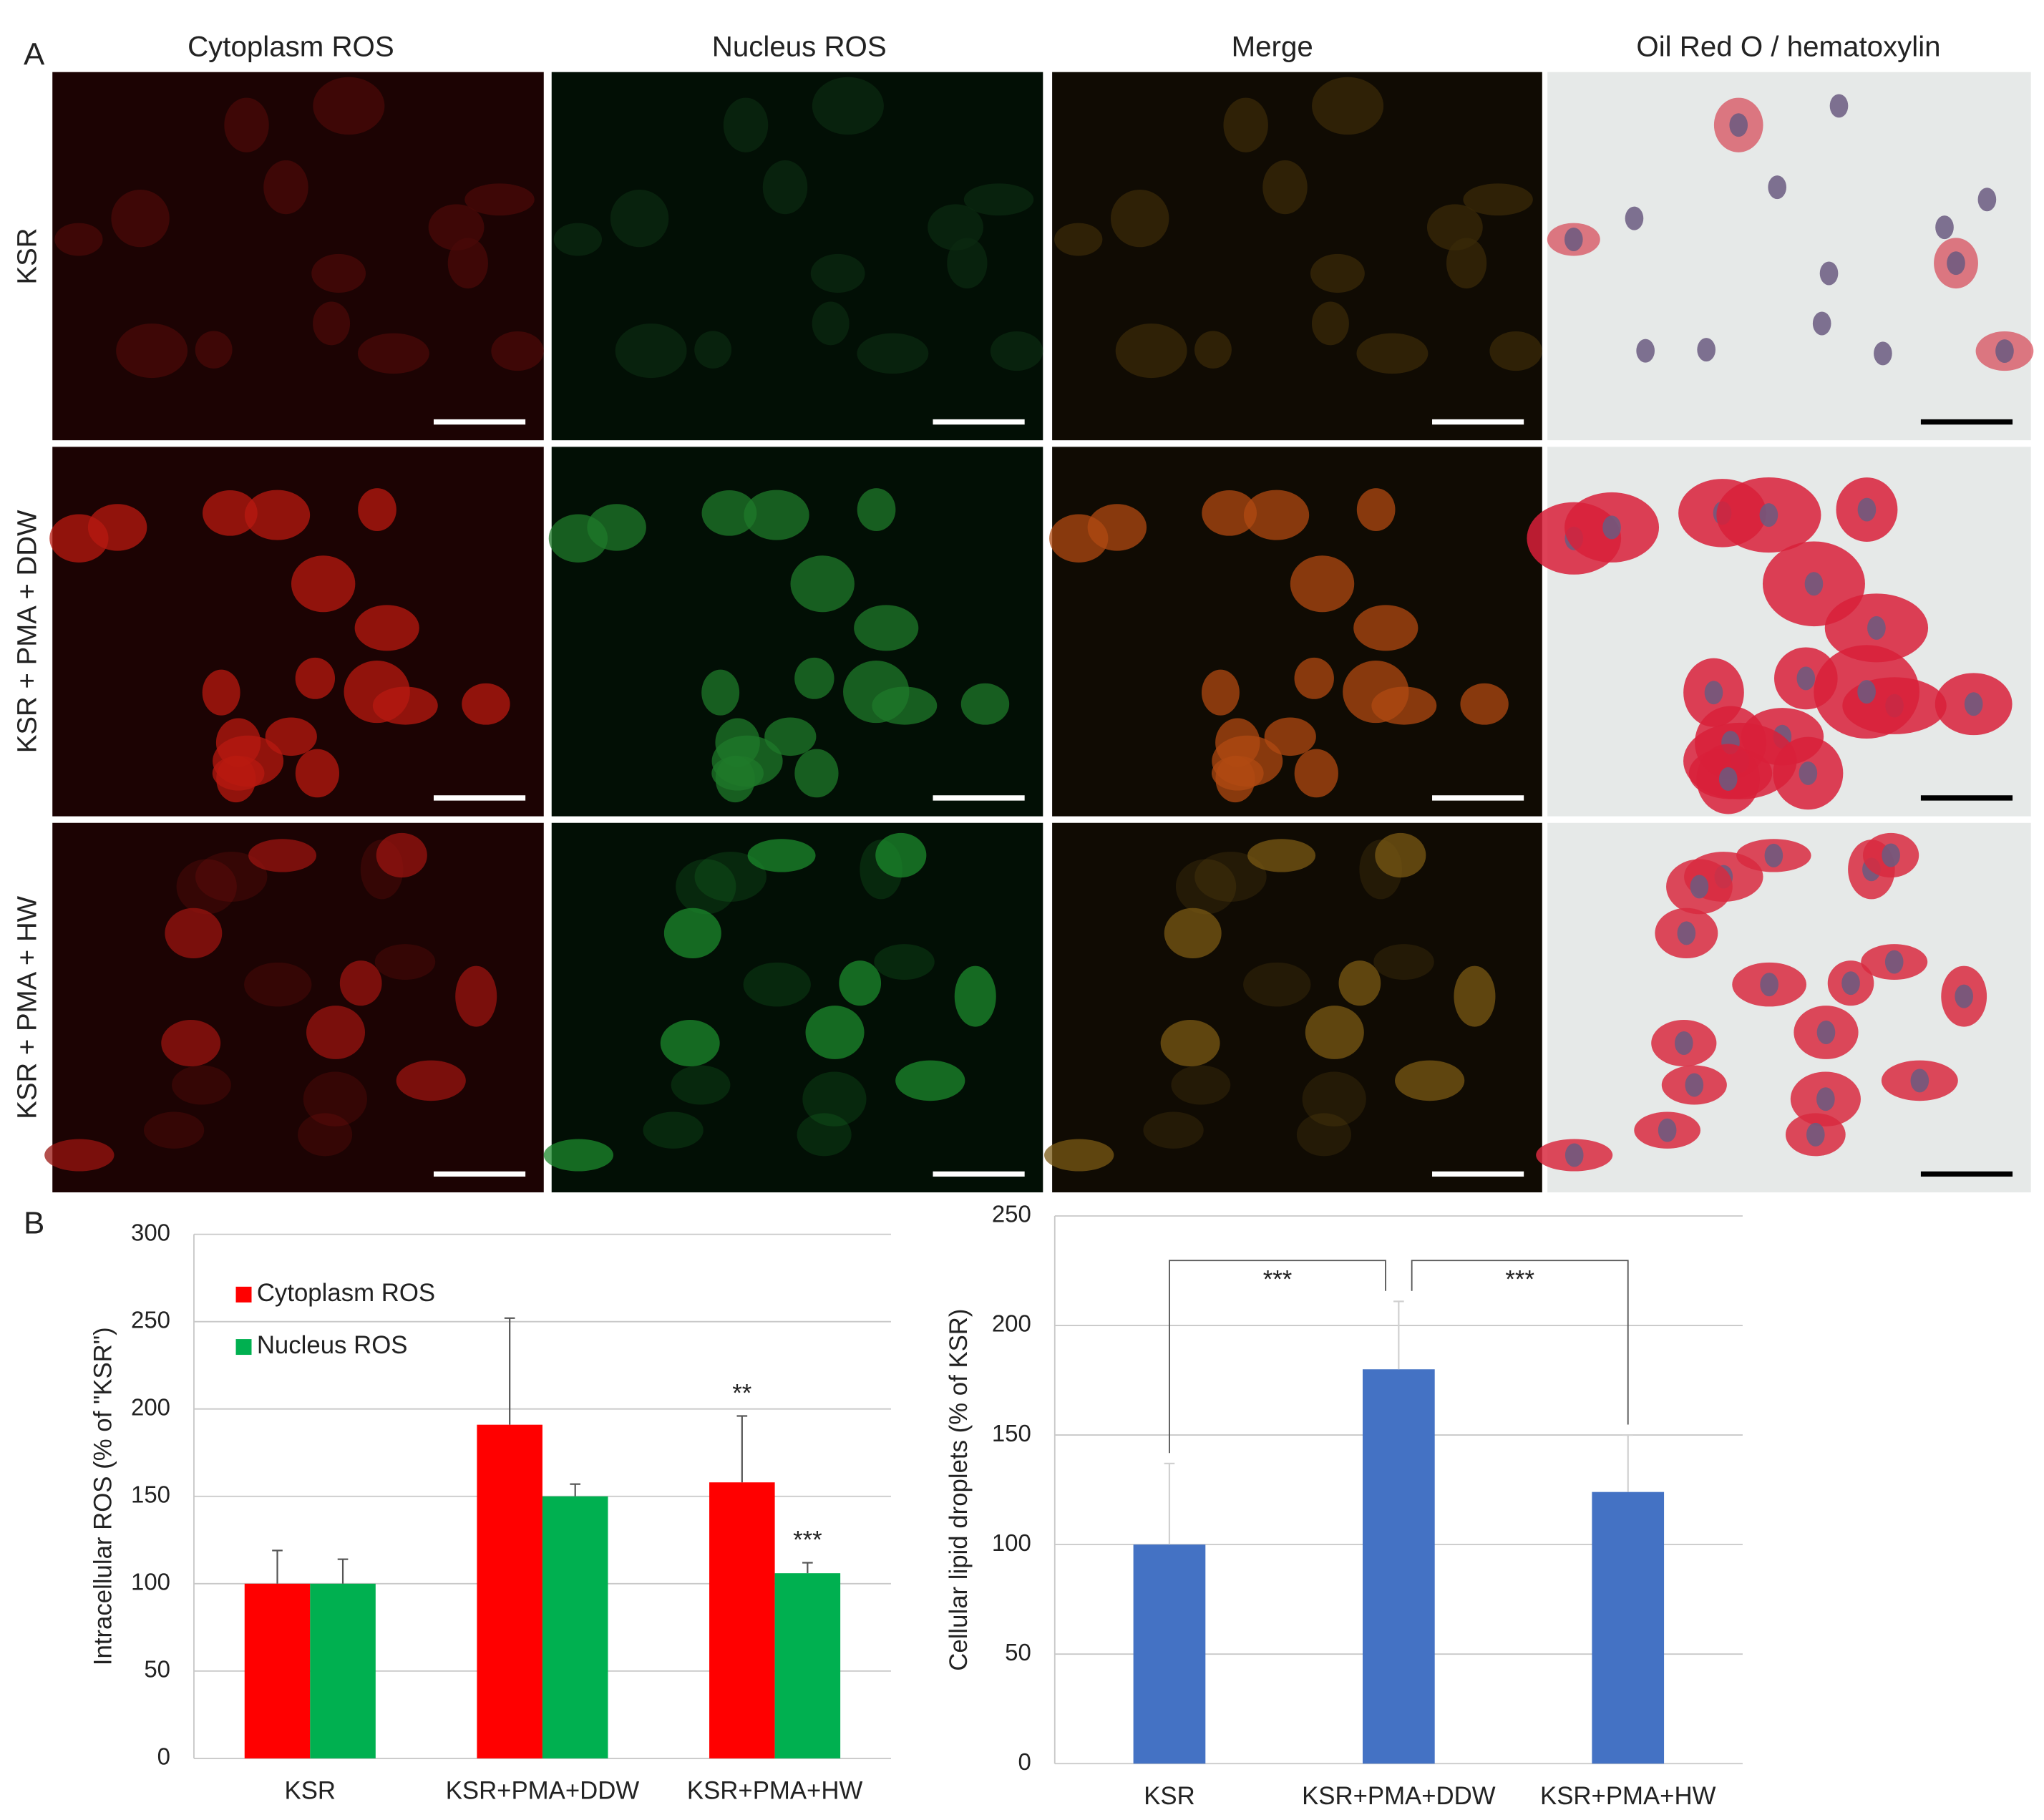 The image size is (2044, 1820). What do you see at coordinates (799, 46) in the screenshot?
I see `column-title: Nucleus ROS` at bounding box center [799, 46].